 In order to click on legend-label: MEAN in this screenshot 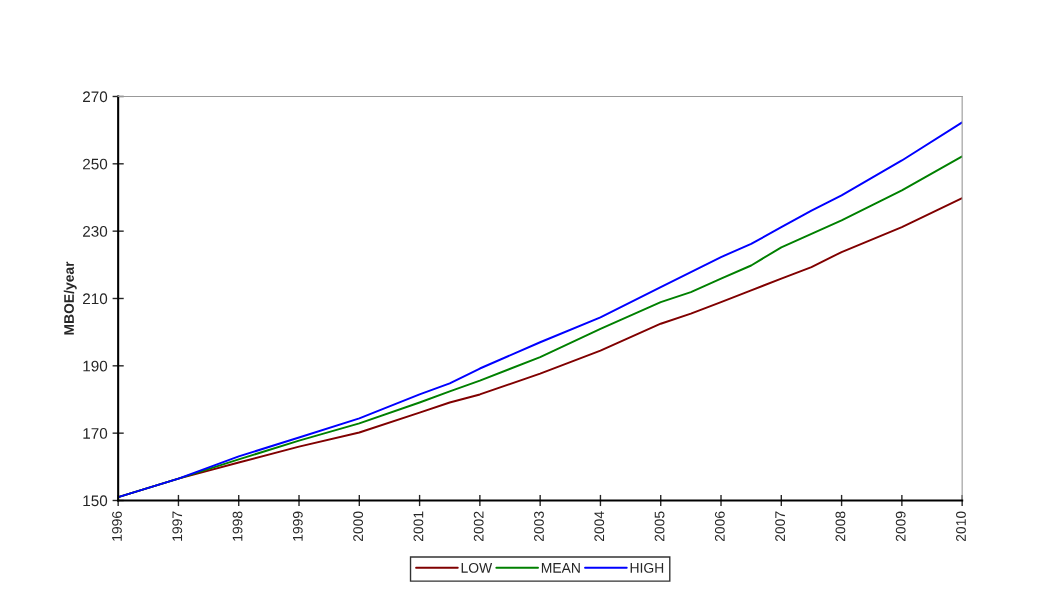, I will do `click(560, 568)`.